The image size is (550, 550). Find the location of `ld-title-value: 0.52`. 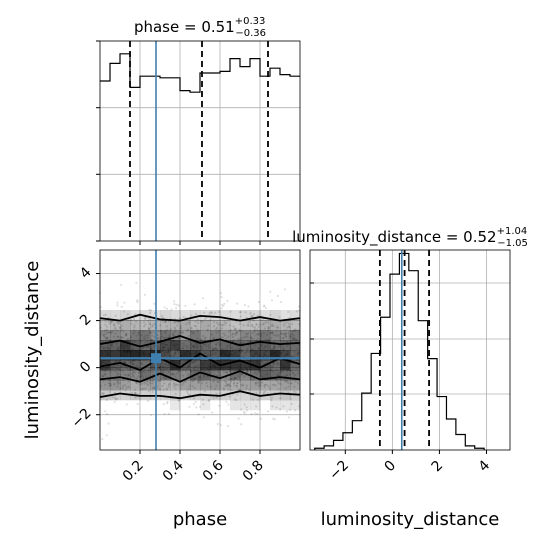

ld-title-value: 0.52 is located at coordinates (479, 237).